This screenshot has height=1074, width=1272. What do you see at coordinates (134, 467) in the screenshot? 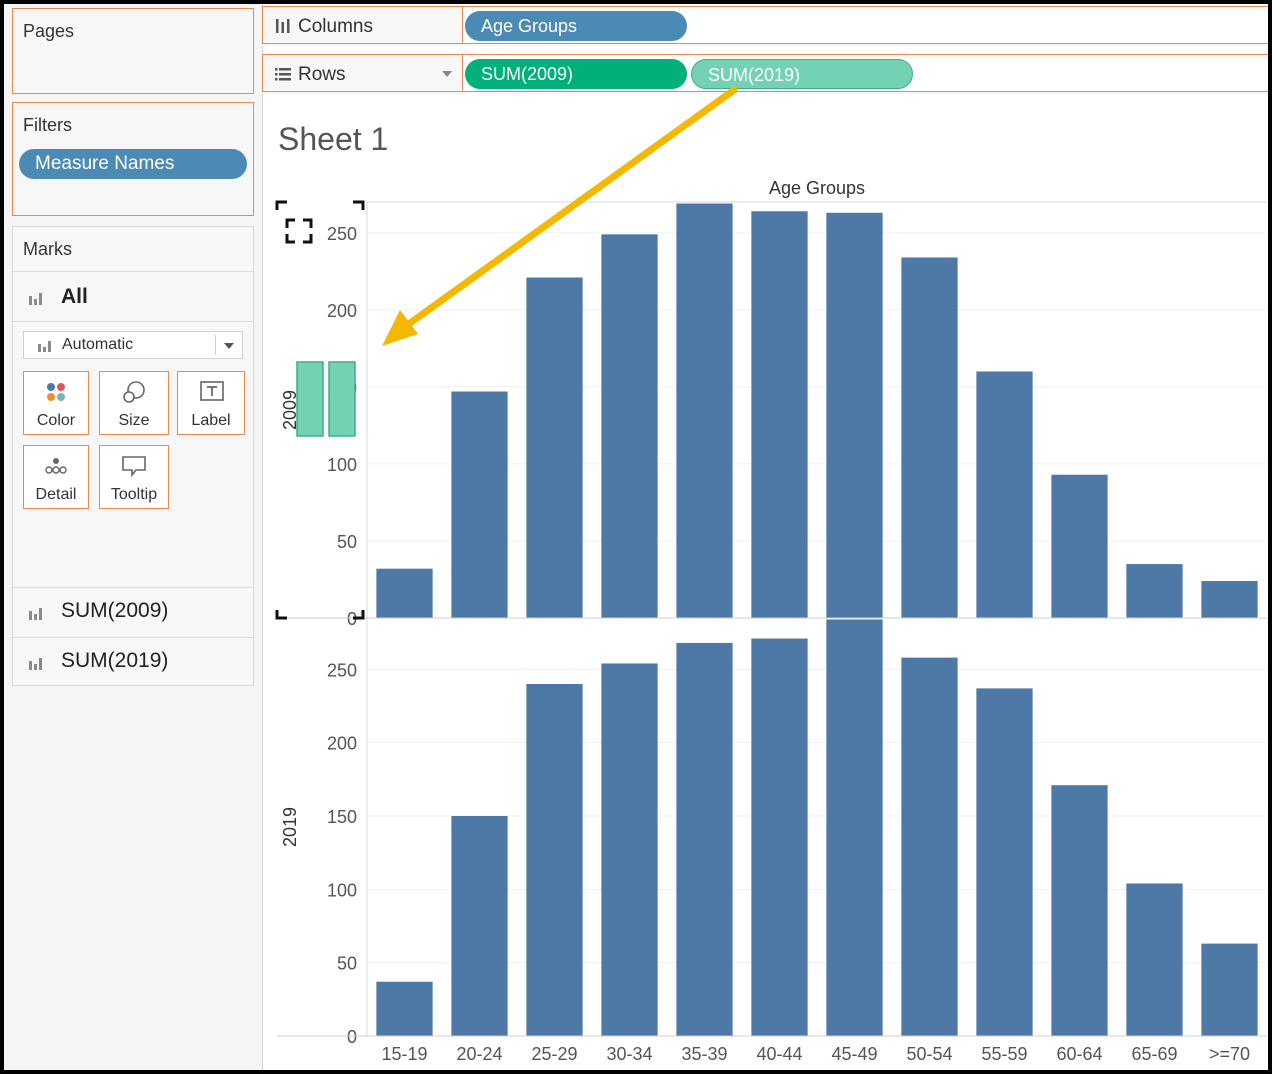
I see `tooltip-icon` at bounding box center [134, 467].